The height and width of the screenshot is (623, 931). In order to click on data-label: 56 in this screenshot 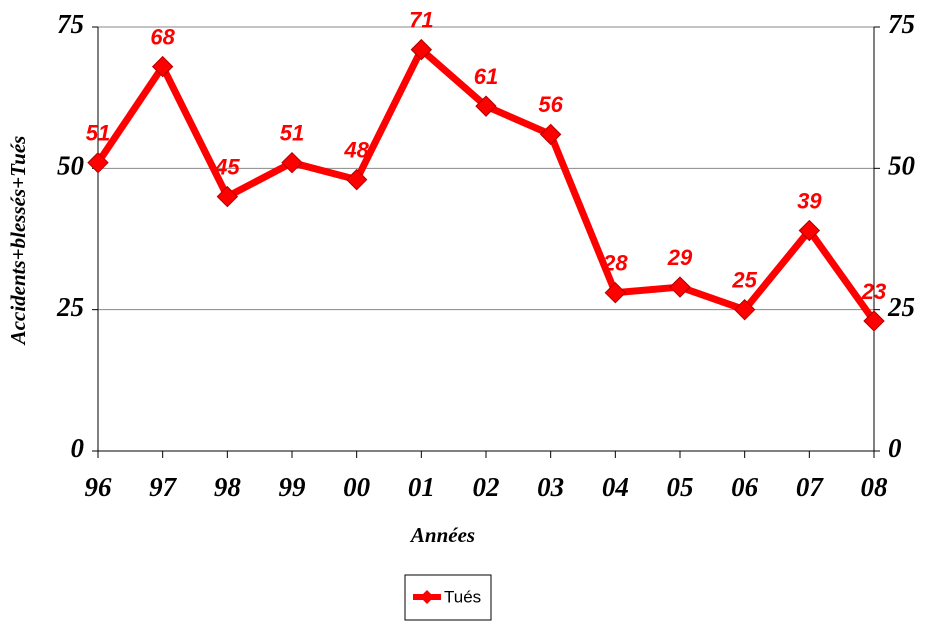, I will do `click(550, 104)`.